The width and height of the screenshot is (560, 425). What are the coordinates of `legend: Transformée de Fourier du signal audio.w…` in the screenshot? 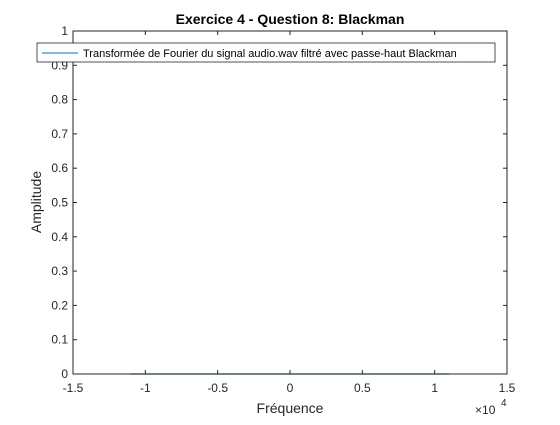 It's located at (266, 52).